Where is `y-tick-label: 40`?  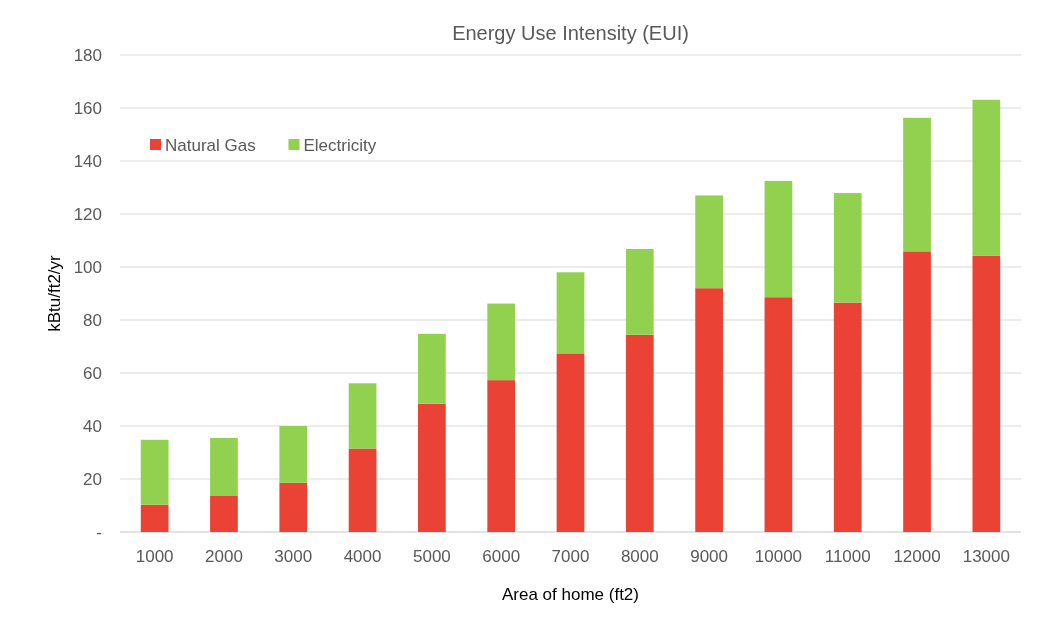
y-tick-label: 40 is located at coordinates (92, 426).